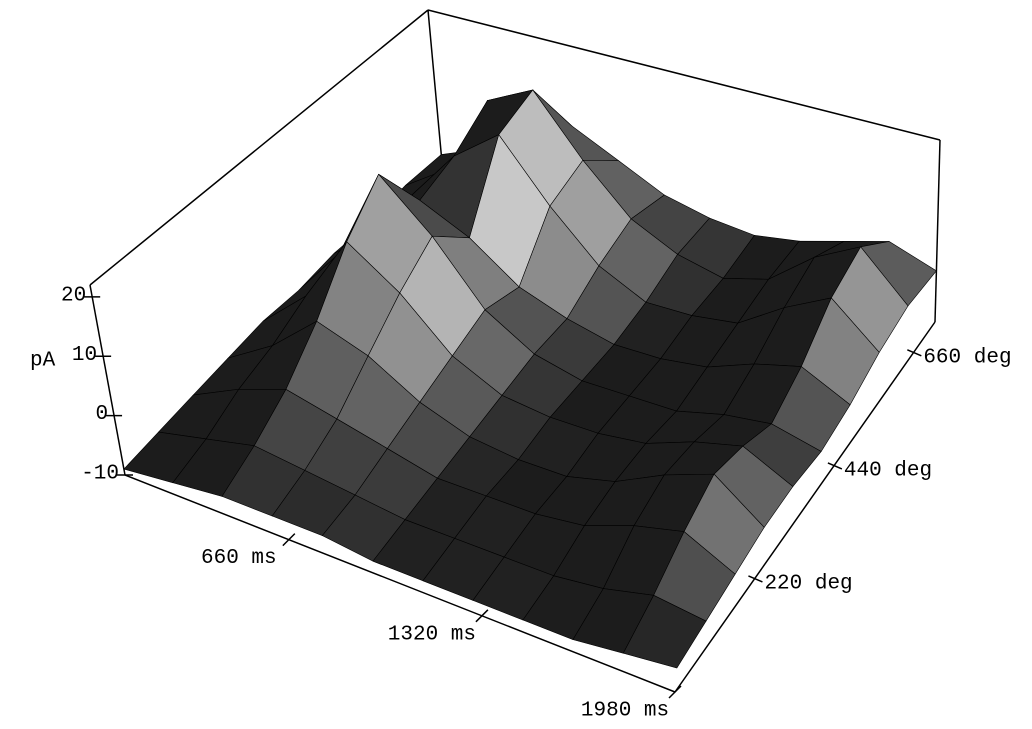 This screenshot has height=729, width=1032. Describe the element at coordinates (73, 295) in the screenshot. I see `z-tick-label: 20` at that location.